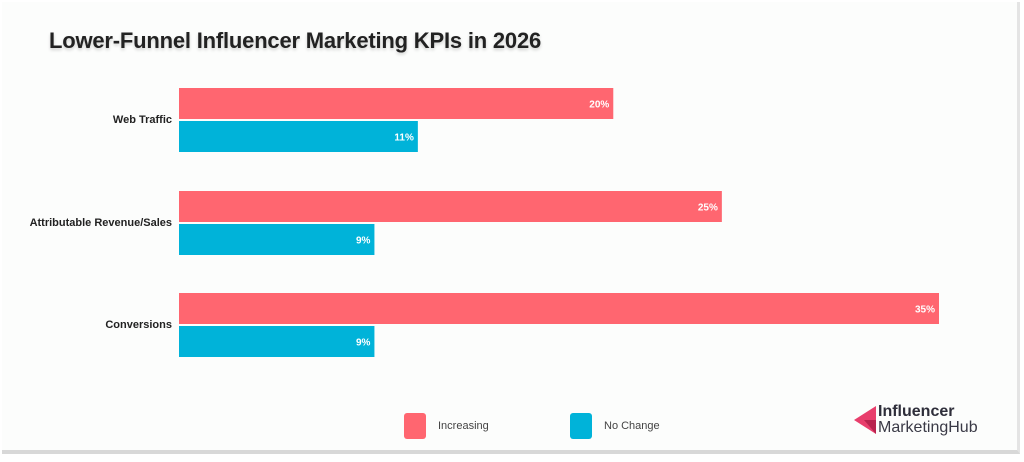 The image size is (1024, 462). I want to click on value-label-web-traffic-no-change: 11%, so click(404, 138).